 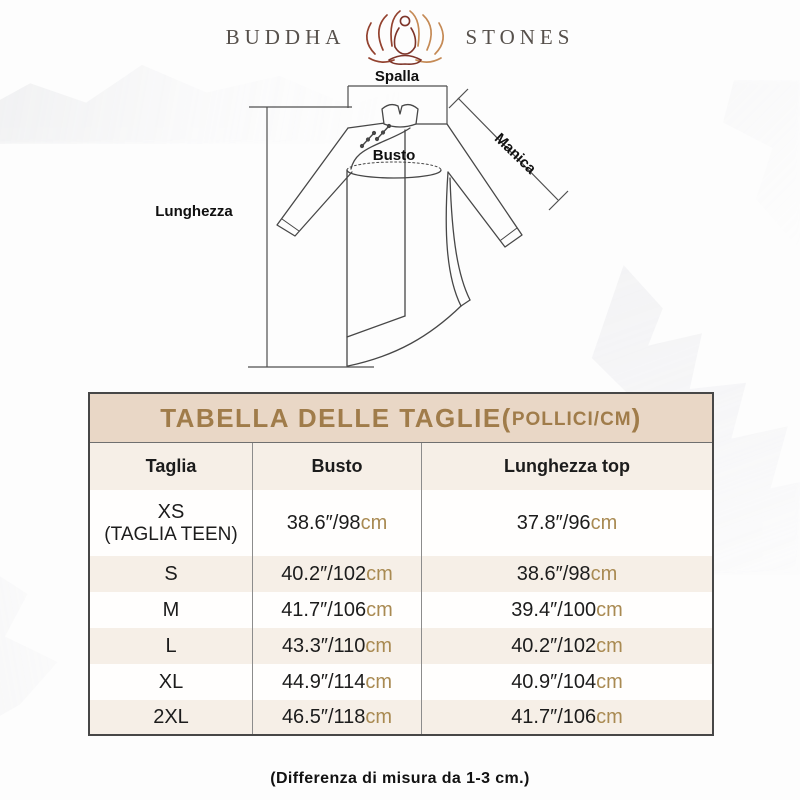 I want to click on table-row: S 40.2″/102cm 38.6″/98cm, so click(x=401, y=574).